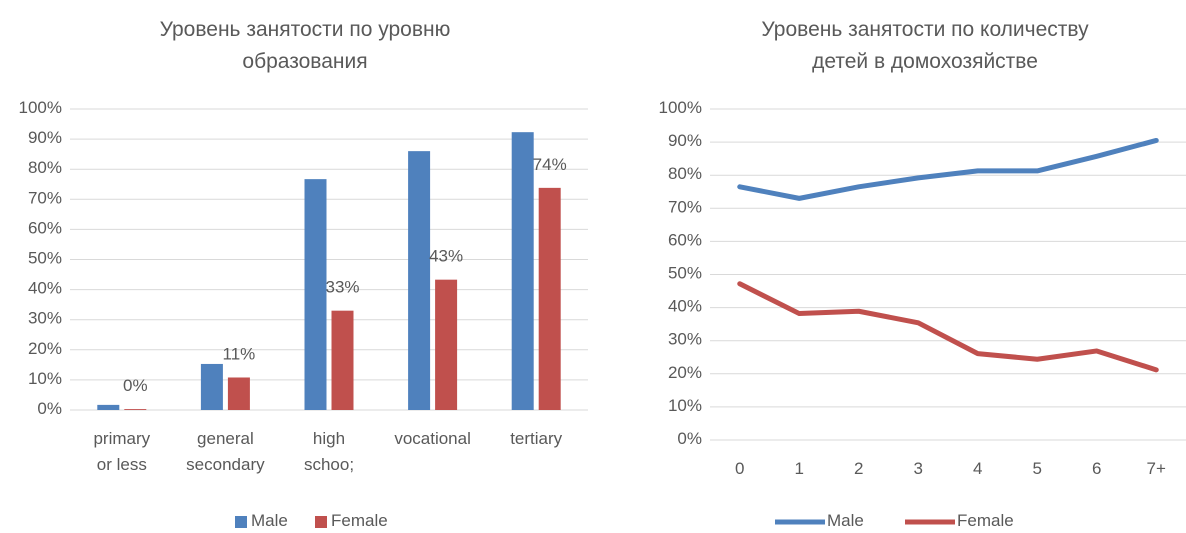  I want to click on x-tick-label: 4, so click(977, 468).